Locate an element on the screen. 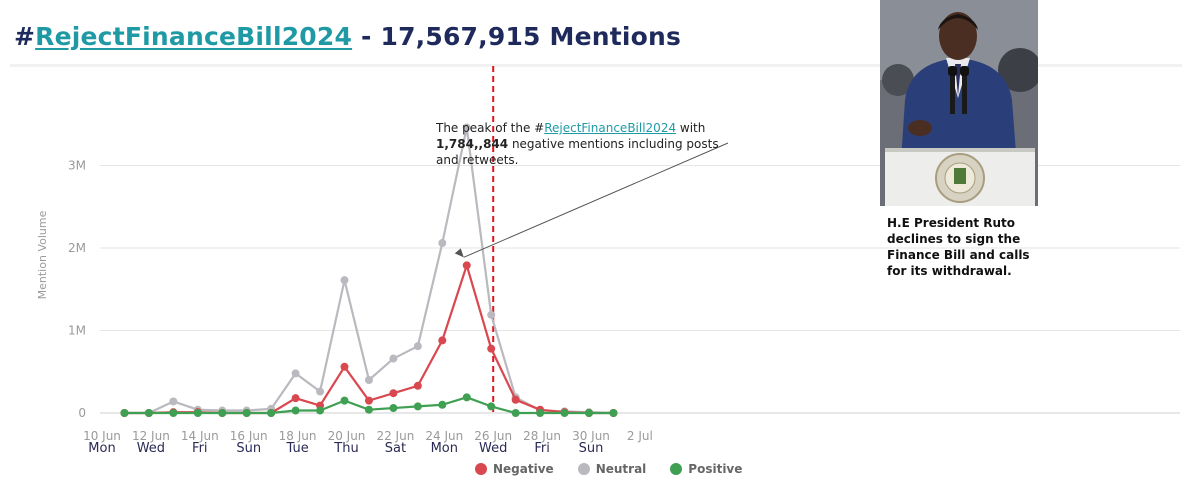  x-tick-weekday: Sat is located at coordinates (395, 448).